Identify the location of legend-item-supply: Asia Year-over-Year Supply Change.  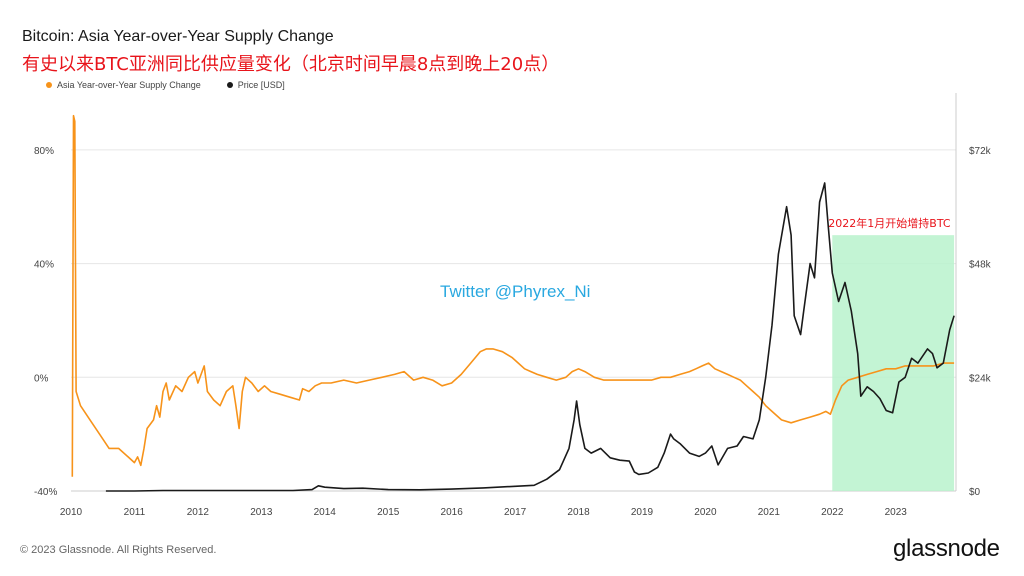
(123, 85).